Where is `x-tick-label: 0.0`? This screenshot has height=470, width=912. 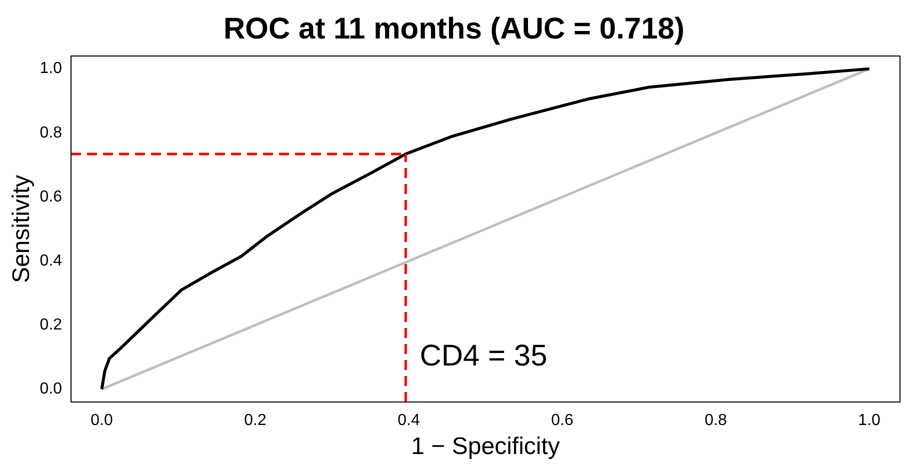 x-tick-label: 0.0 is located at coordinates (101, 421).